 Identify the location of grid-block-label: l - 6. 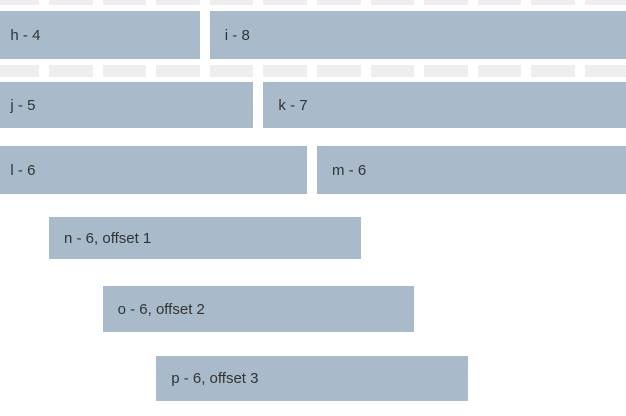
(23, 170).